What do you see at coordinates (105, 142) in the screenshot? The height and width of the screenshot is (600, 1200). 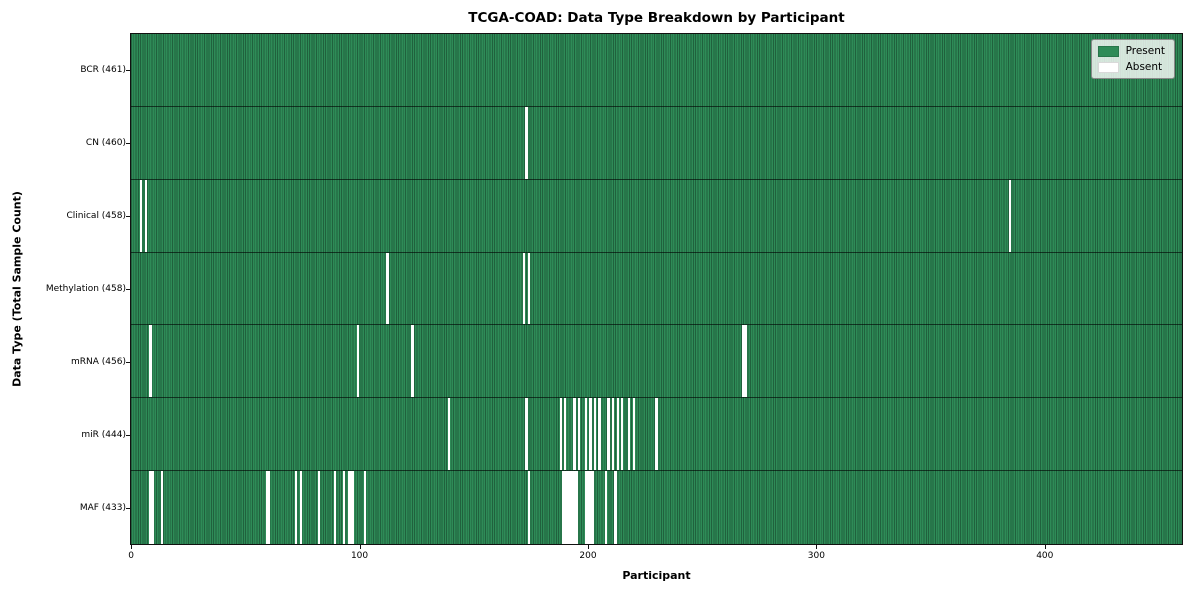 I see `y-tick-label-cn: CN (460)` at bounding box center [105, 142].